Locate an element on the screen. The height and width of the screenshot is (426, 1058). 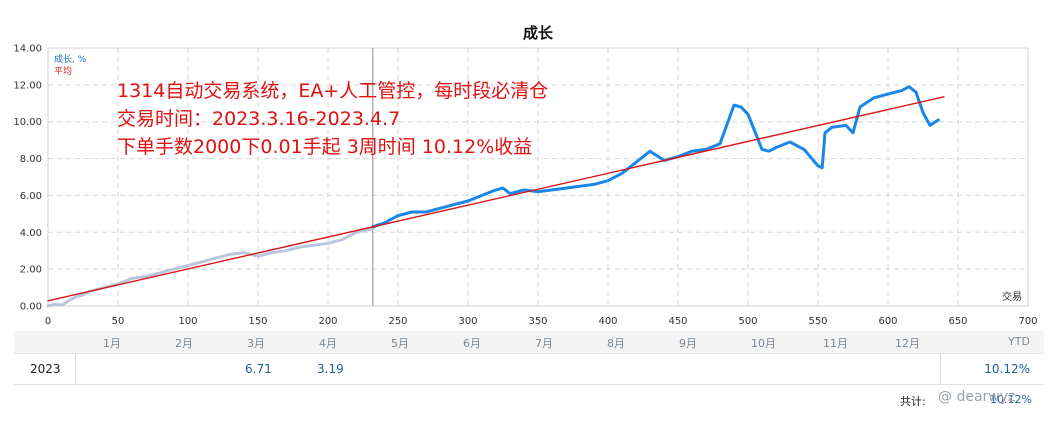
x-tick-label: 600 is located at coordinates (887, 321).